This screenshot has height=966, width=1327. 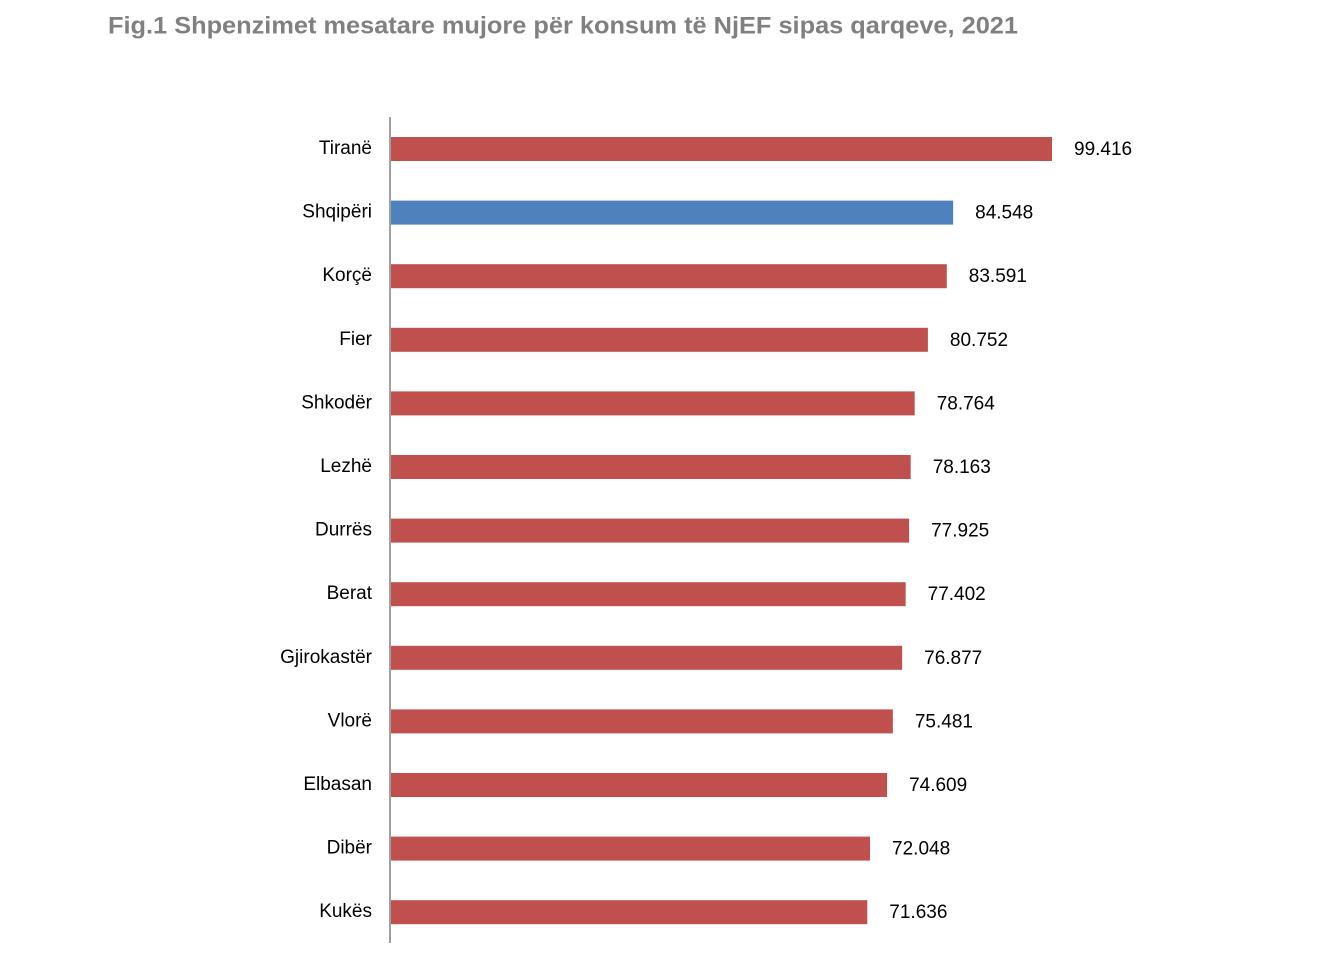 What do you see at coordinates (355, 339) in the screenshot?
I see `category-label: Fier` at bounding box center [355, 339].